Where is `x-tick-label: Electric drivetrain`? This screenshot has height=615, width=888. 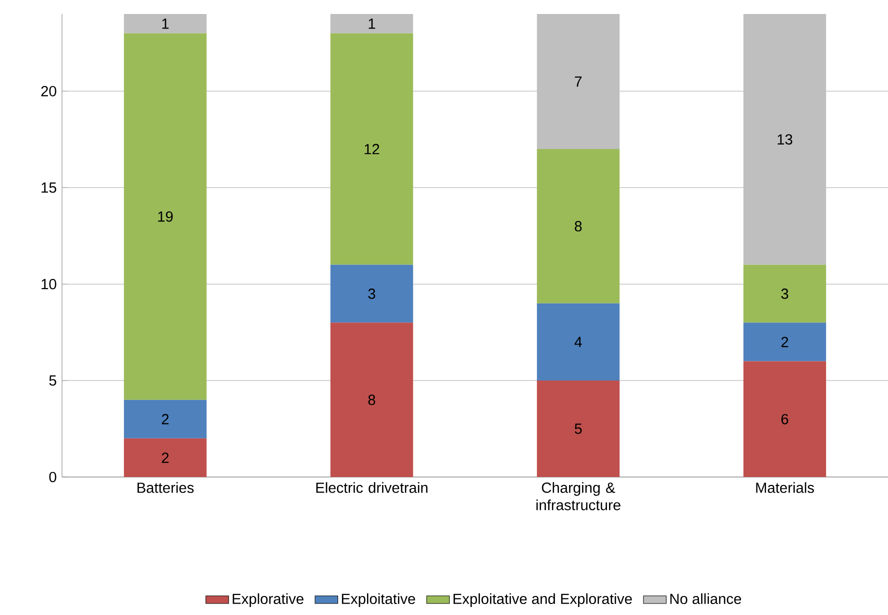 x-tick-label: Electric drivetrain is located at coordinates (372, 487).